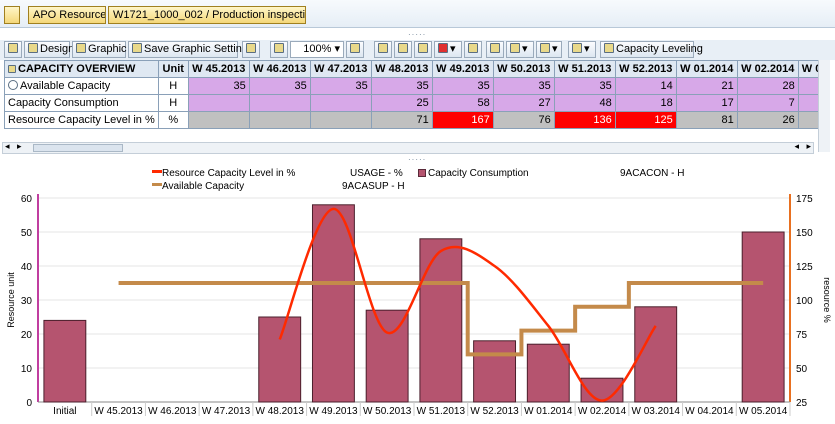 The width and height of the screenshot is (835, 424). Describe the element at coordinates (417, 34) in the screenshot. I see `splitter-handle-top: ·····` at that location.